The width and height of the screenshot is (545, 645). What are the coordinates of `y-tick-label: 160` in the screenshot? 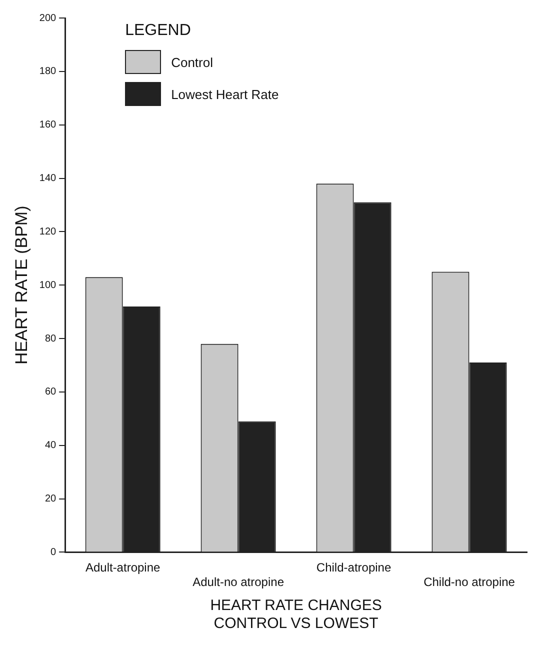 It's located at (48, 125).